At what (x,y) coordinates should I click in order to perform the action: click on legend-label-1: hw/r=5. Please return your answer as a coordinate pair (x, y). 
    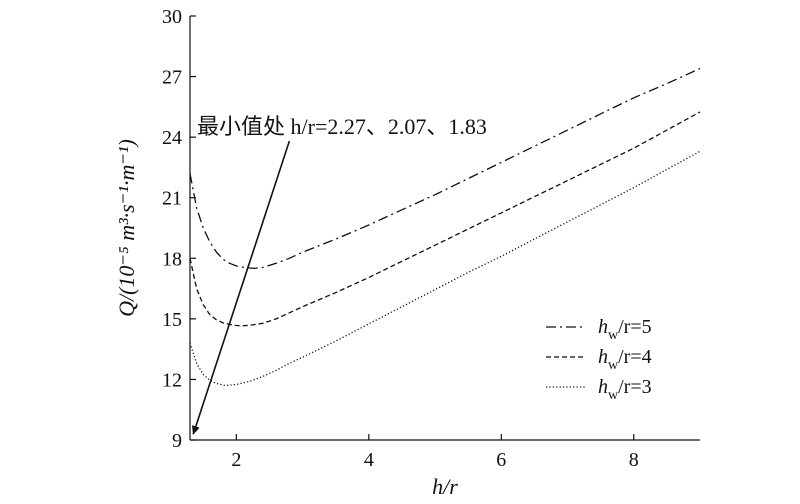
    Looking at the image, I should click on (625, 329).